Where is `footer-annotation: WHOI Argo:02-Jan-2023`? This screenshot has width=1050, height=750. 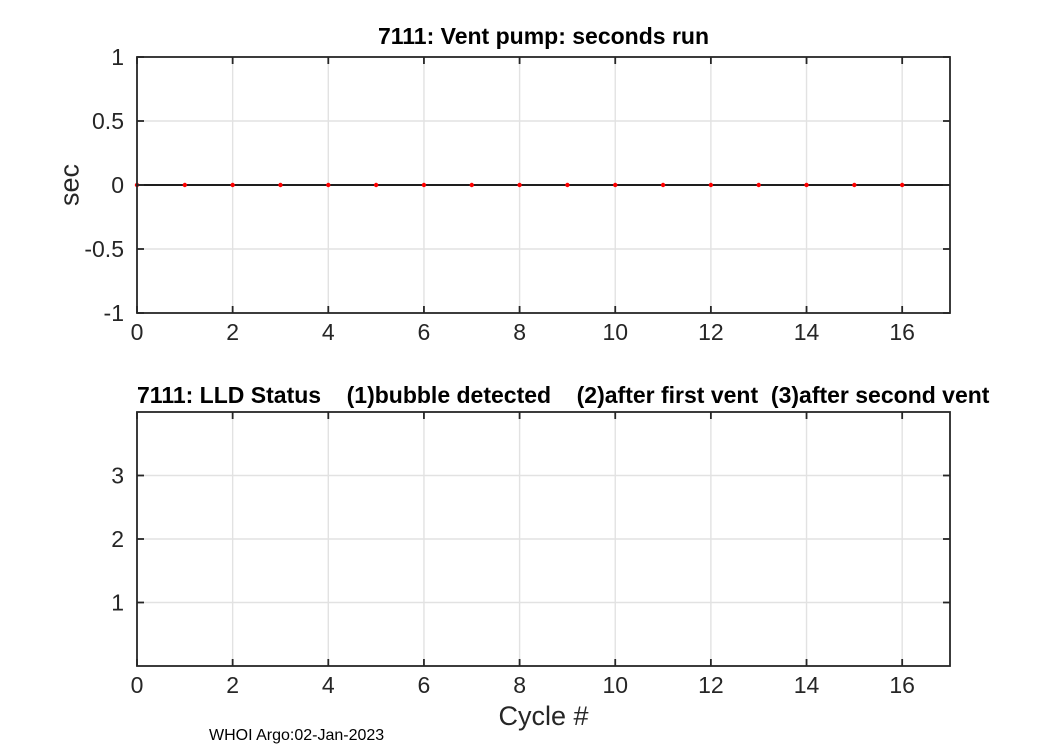
footer-annotation: WHOI Argo:02-Jan-2023 is located at coordinates (297, 735).